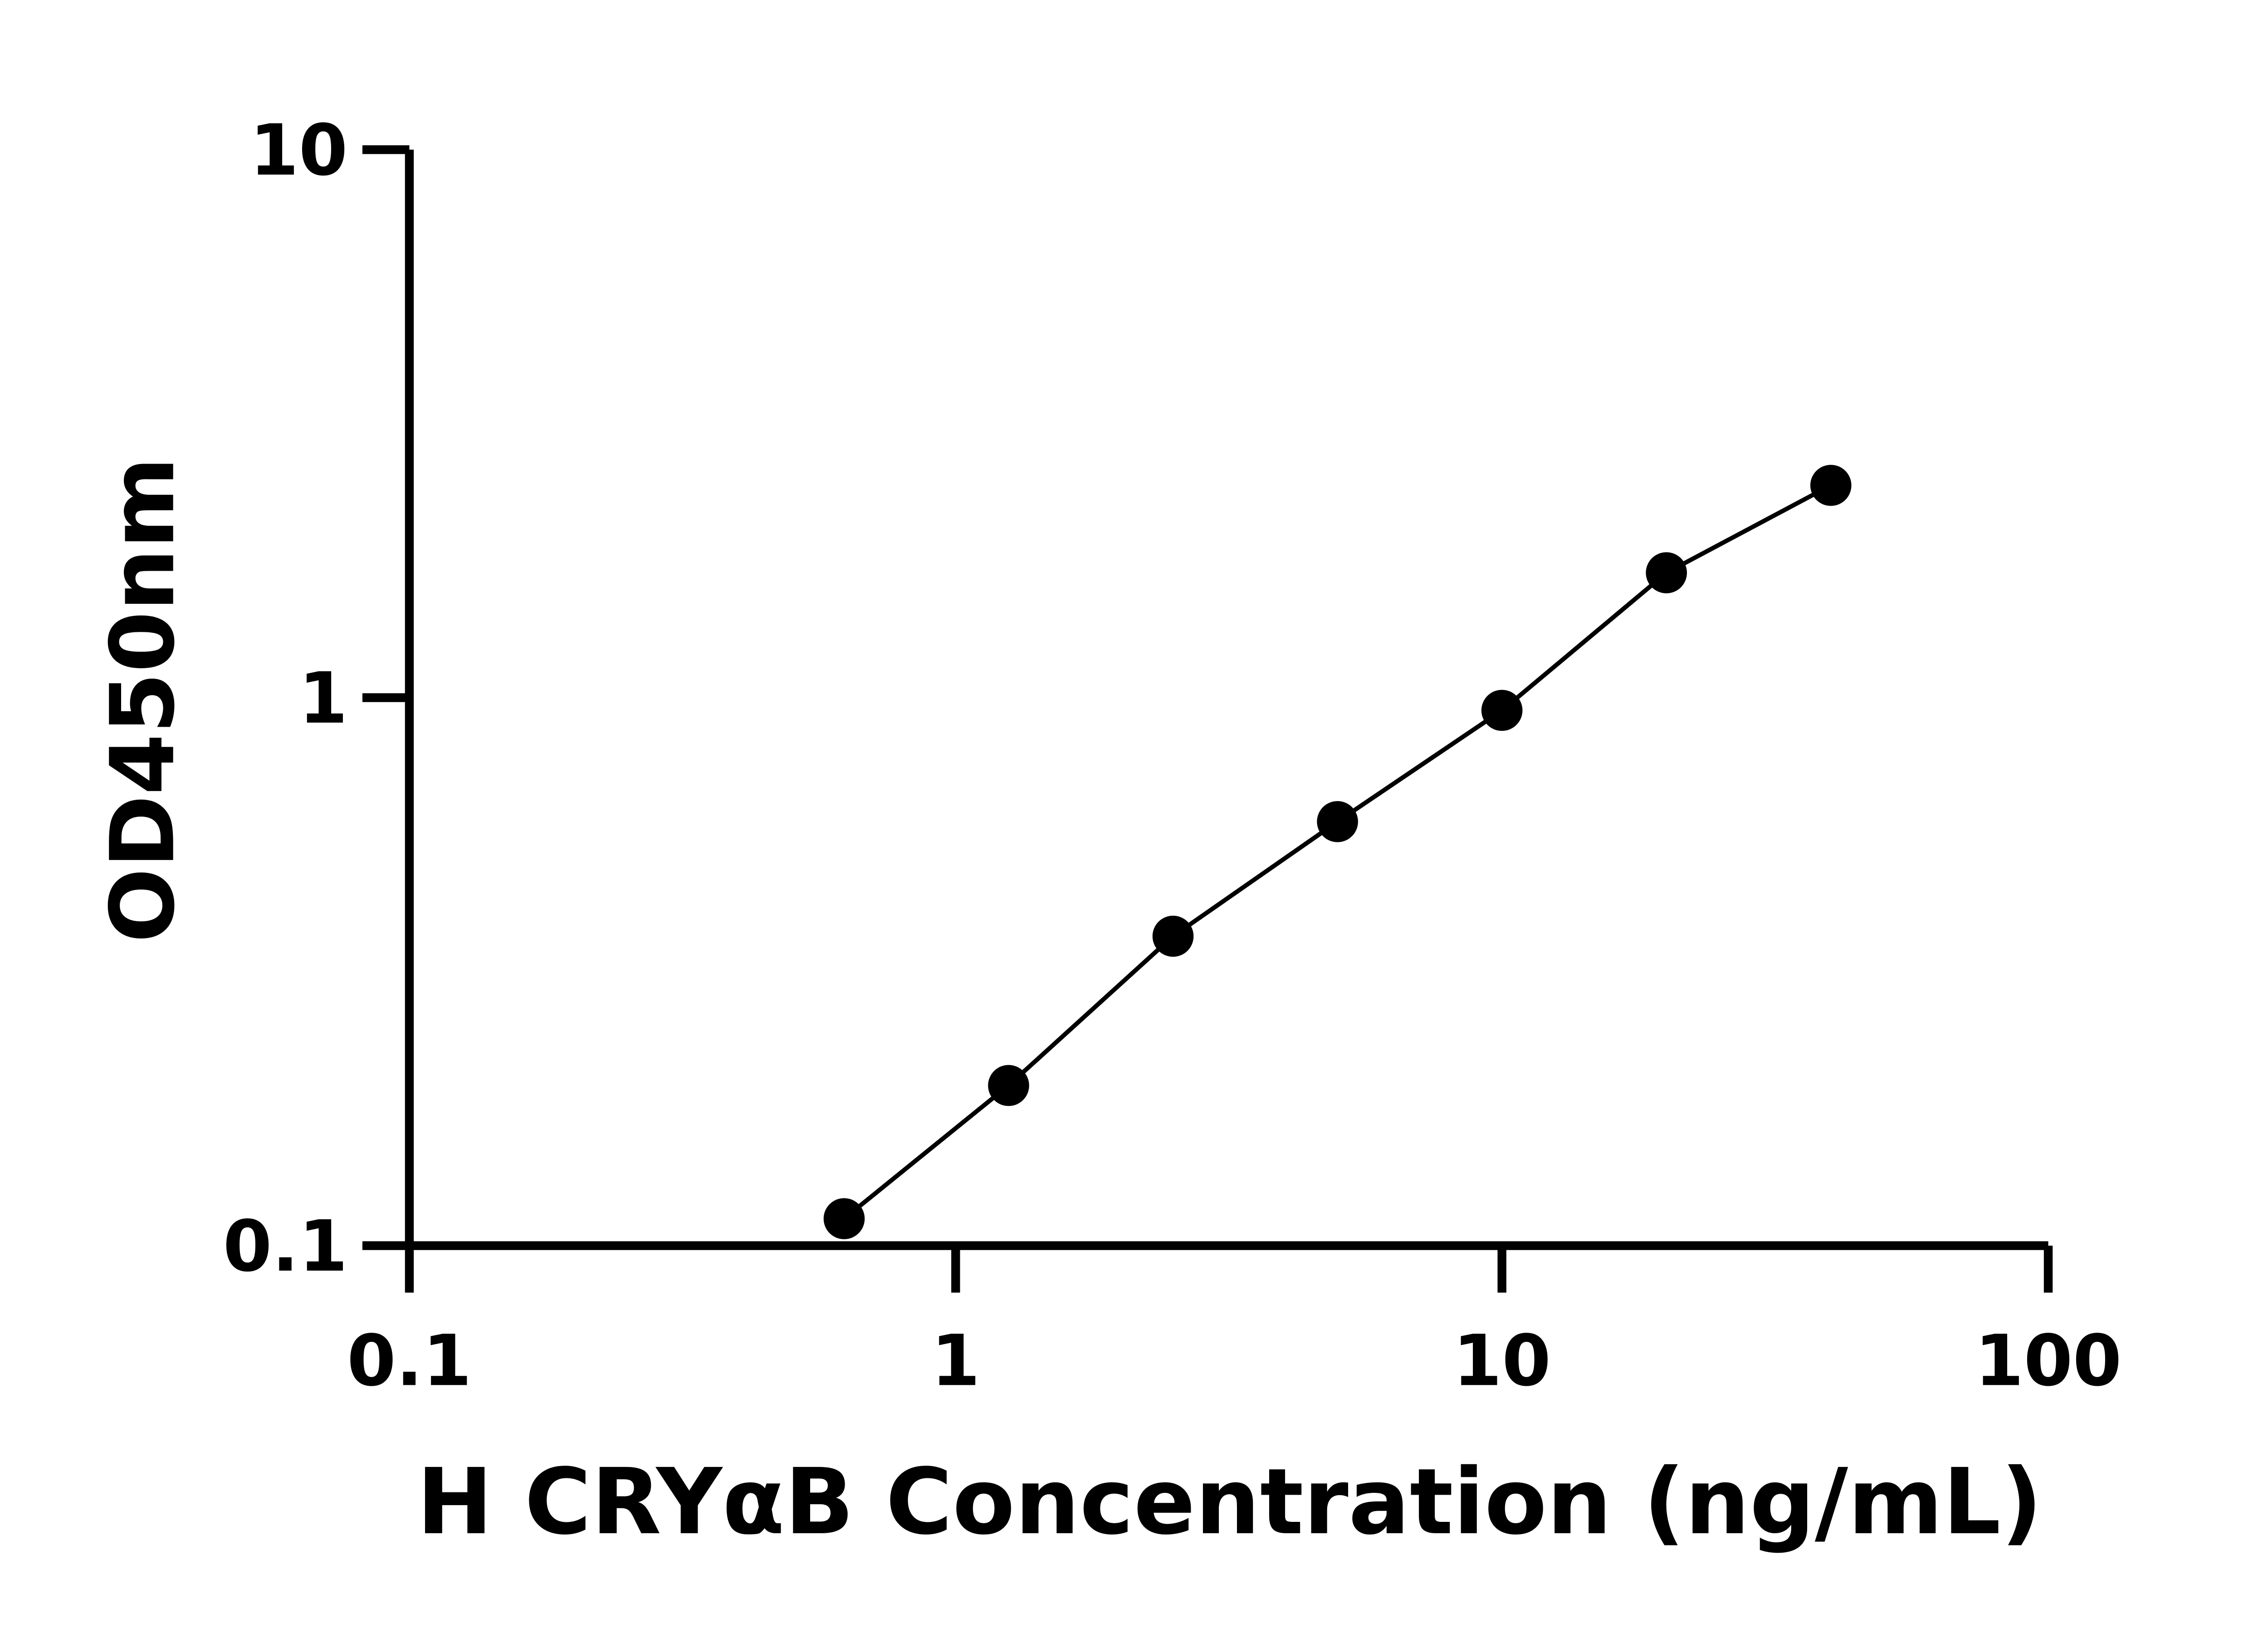  I want to click on y-tick-label: 10, so click(299, 150).